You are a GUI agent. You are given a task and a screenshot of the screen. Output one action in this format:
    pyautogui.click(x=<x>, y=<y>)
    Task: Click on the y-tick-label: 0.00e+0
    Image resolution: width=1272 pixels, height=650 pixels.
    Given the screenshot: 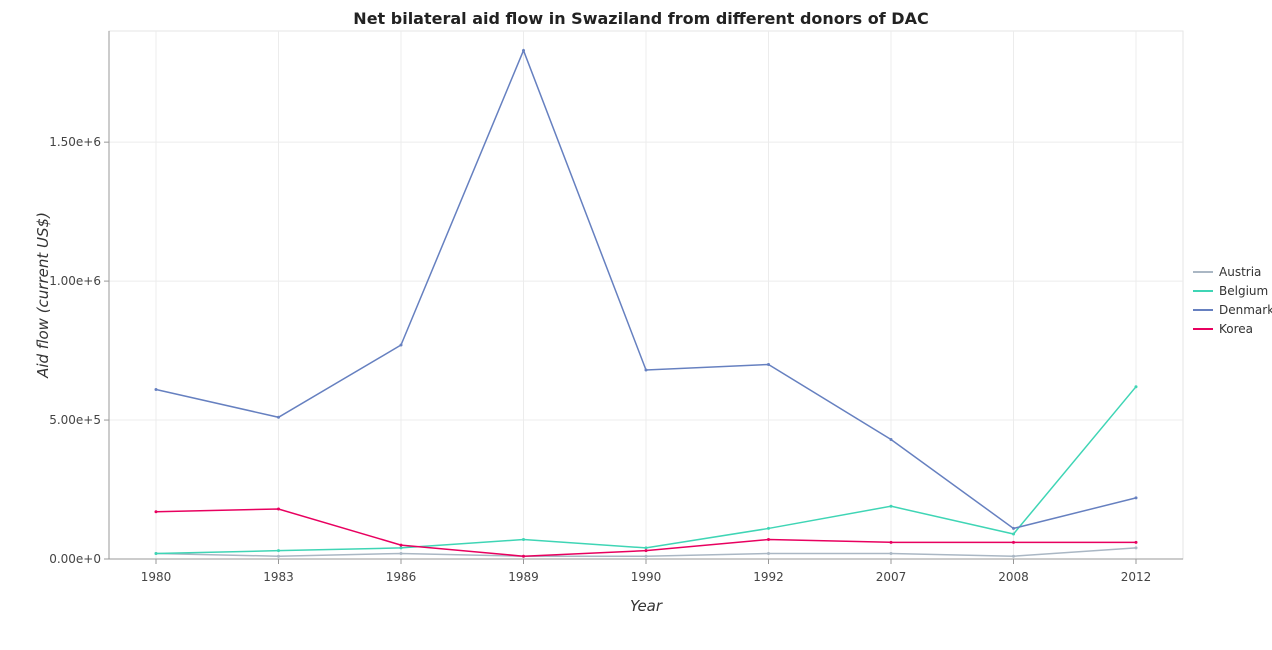 What is the action you would take?
    pyautogui.click(x=75, y=559)
    